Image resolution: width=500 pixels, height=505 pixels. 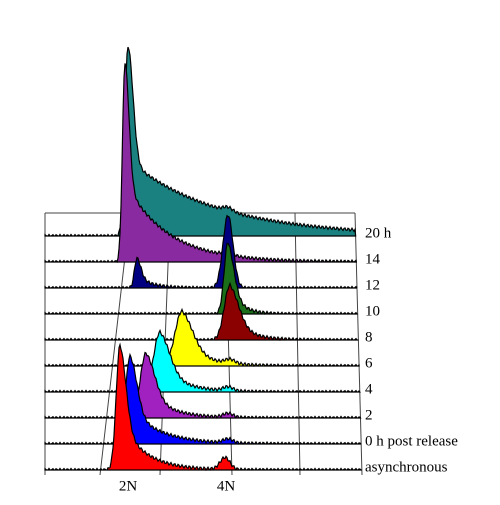 What do you see at coordinates (378, 233) in the screenshot?
I see `row-label: 20 h` at bounding box center [378, 233].